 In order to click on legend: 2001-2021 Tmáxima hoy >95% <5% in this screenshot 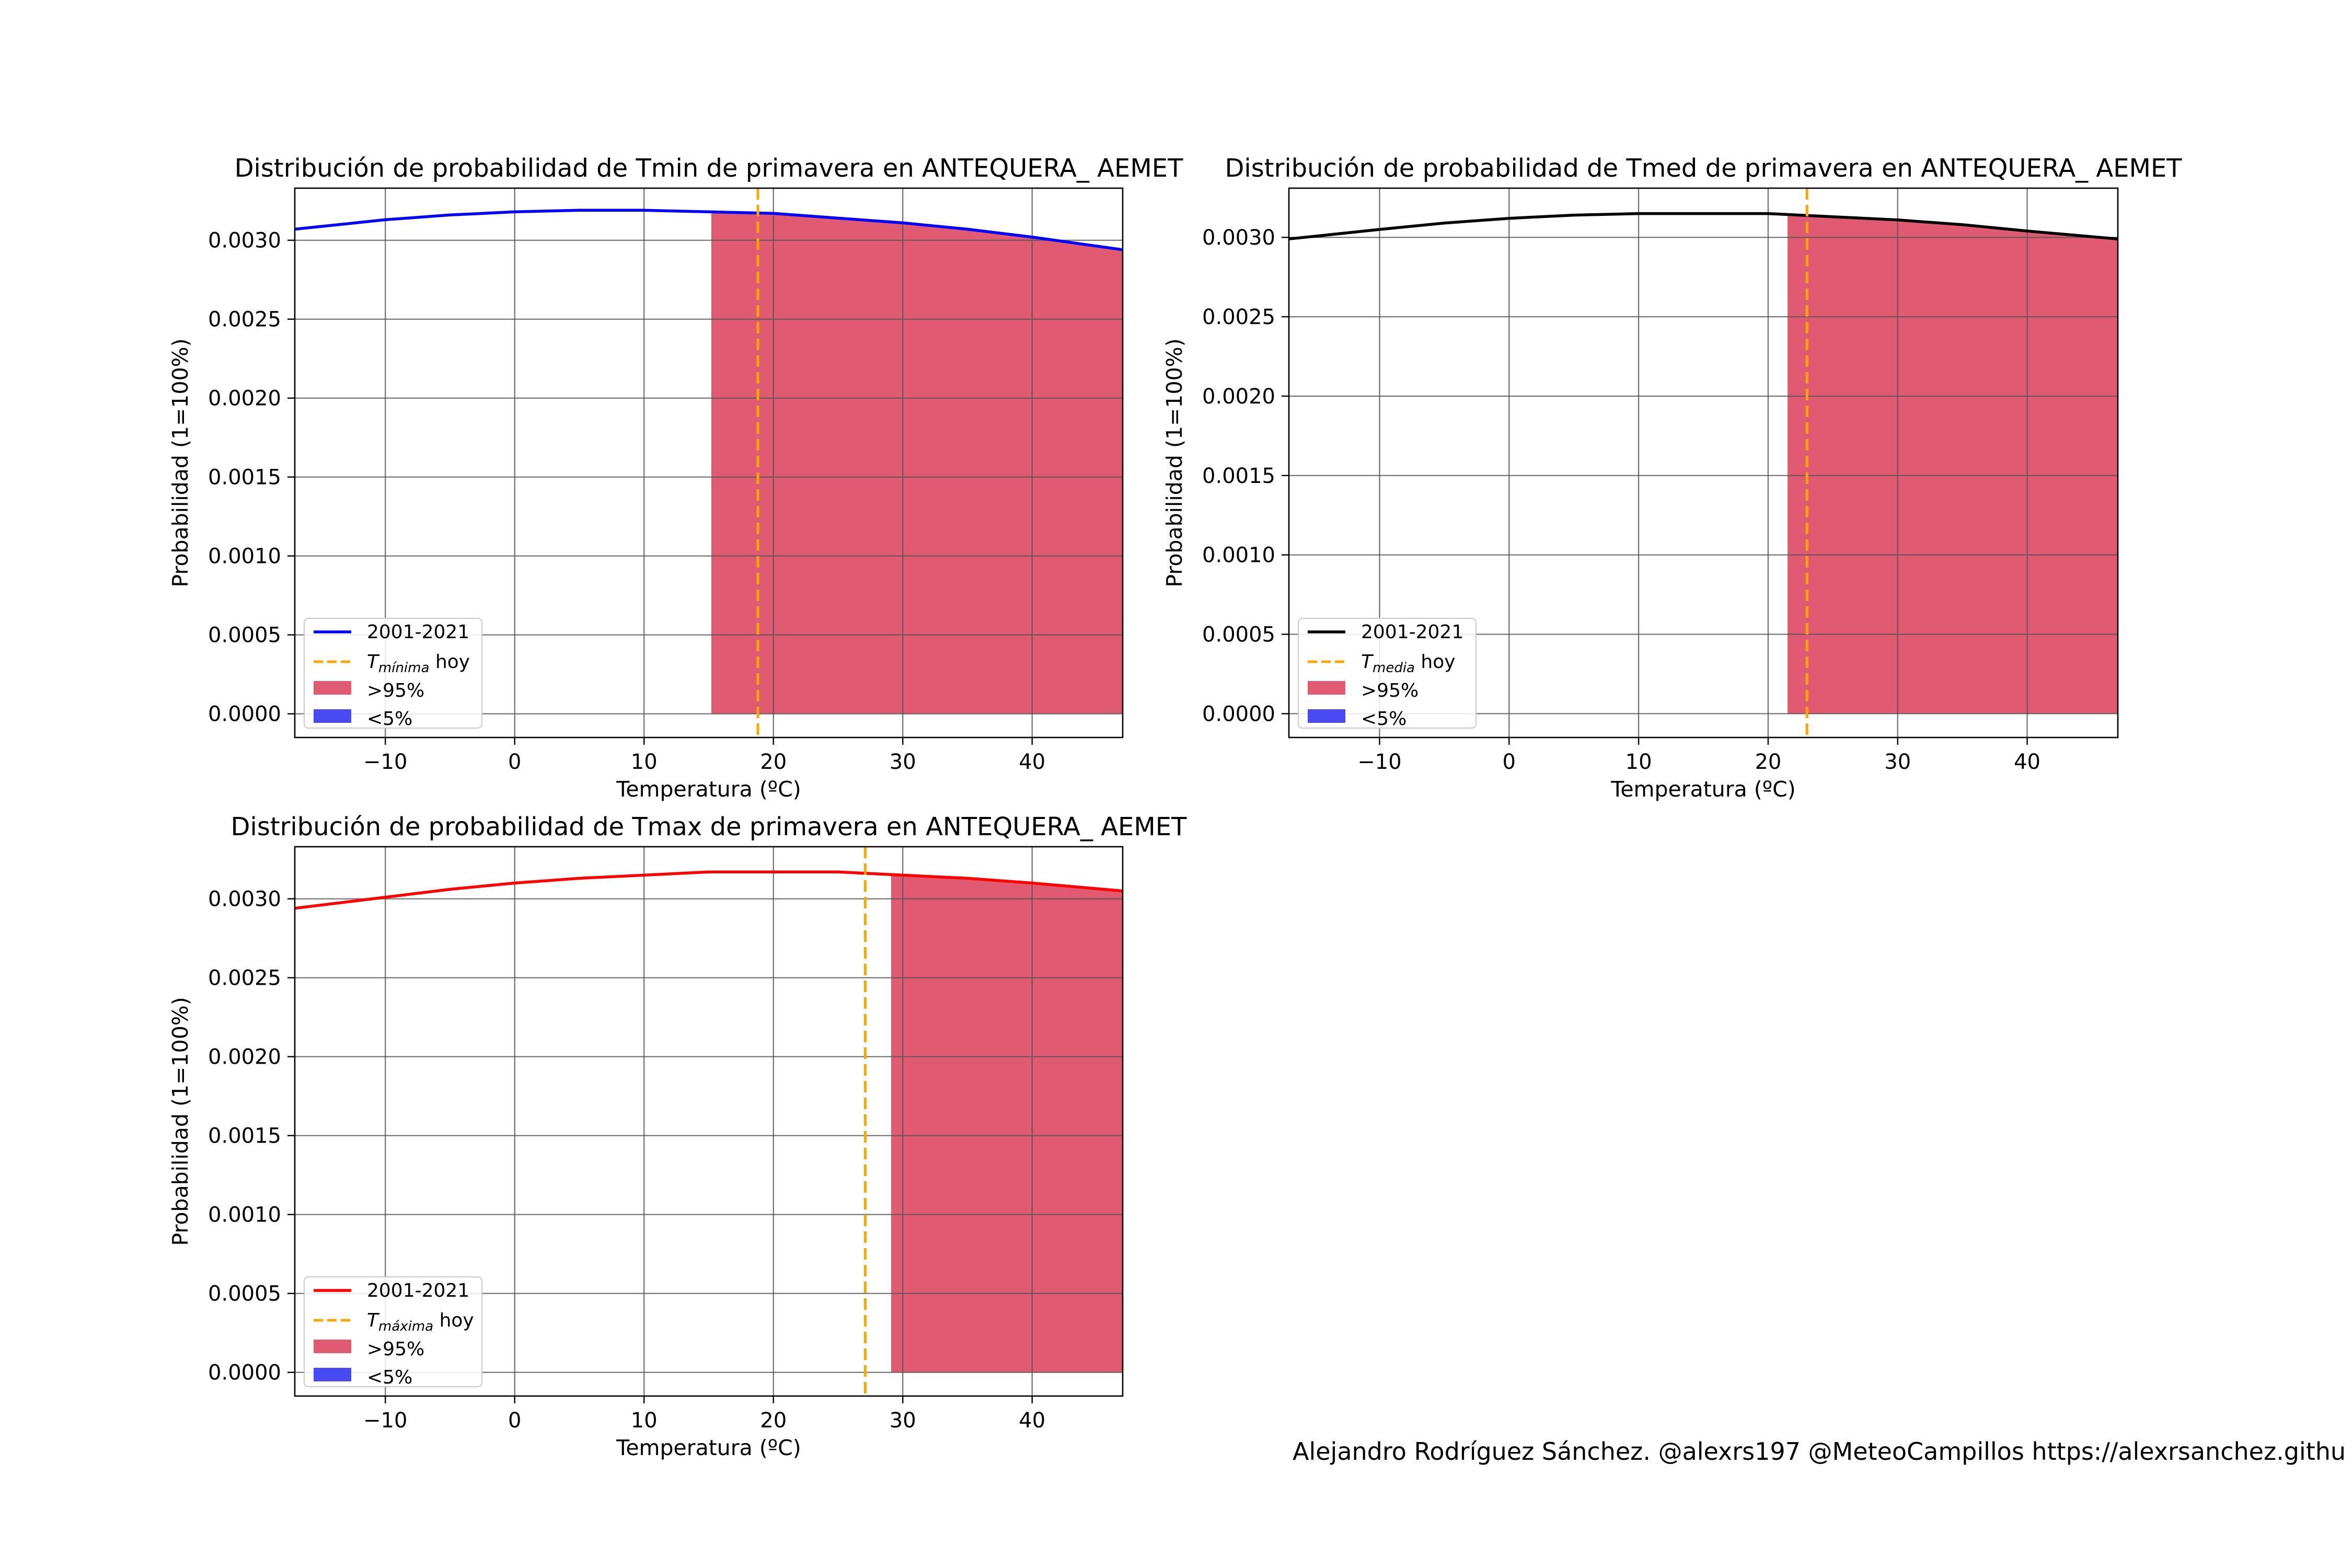, I will do `click(393, 1332)`.